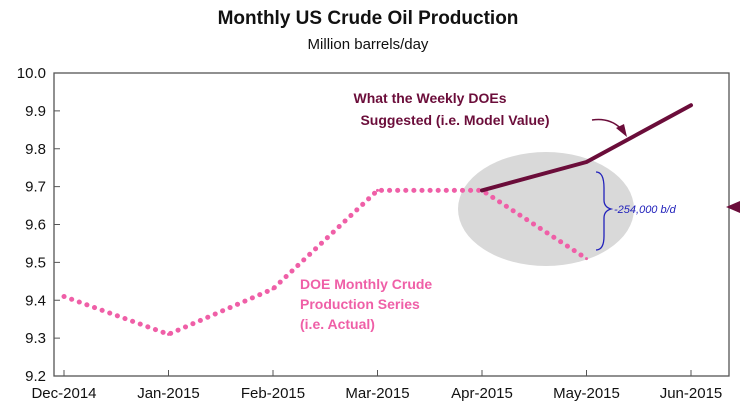 This screenshot has width=740, height=406. I want to click on difference-label: -254,000 b/d, so click(645, 210).